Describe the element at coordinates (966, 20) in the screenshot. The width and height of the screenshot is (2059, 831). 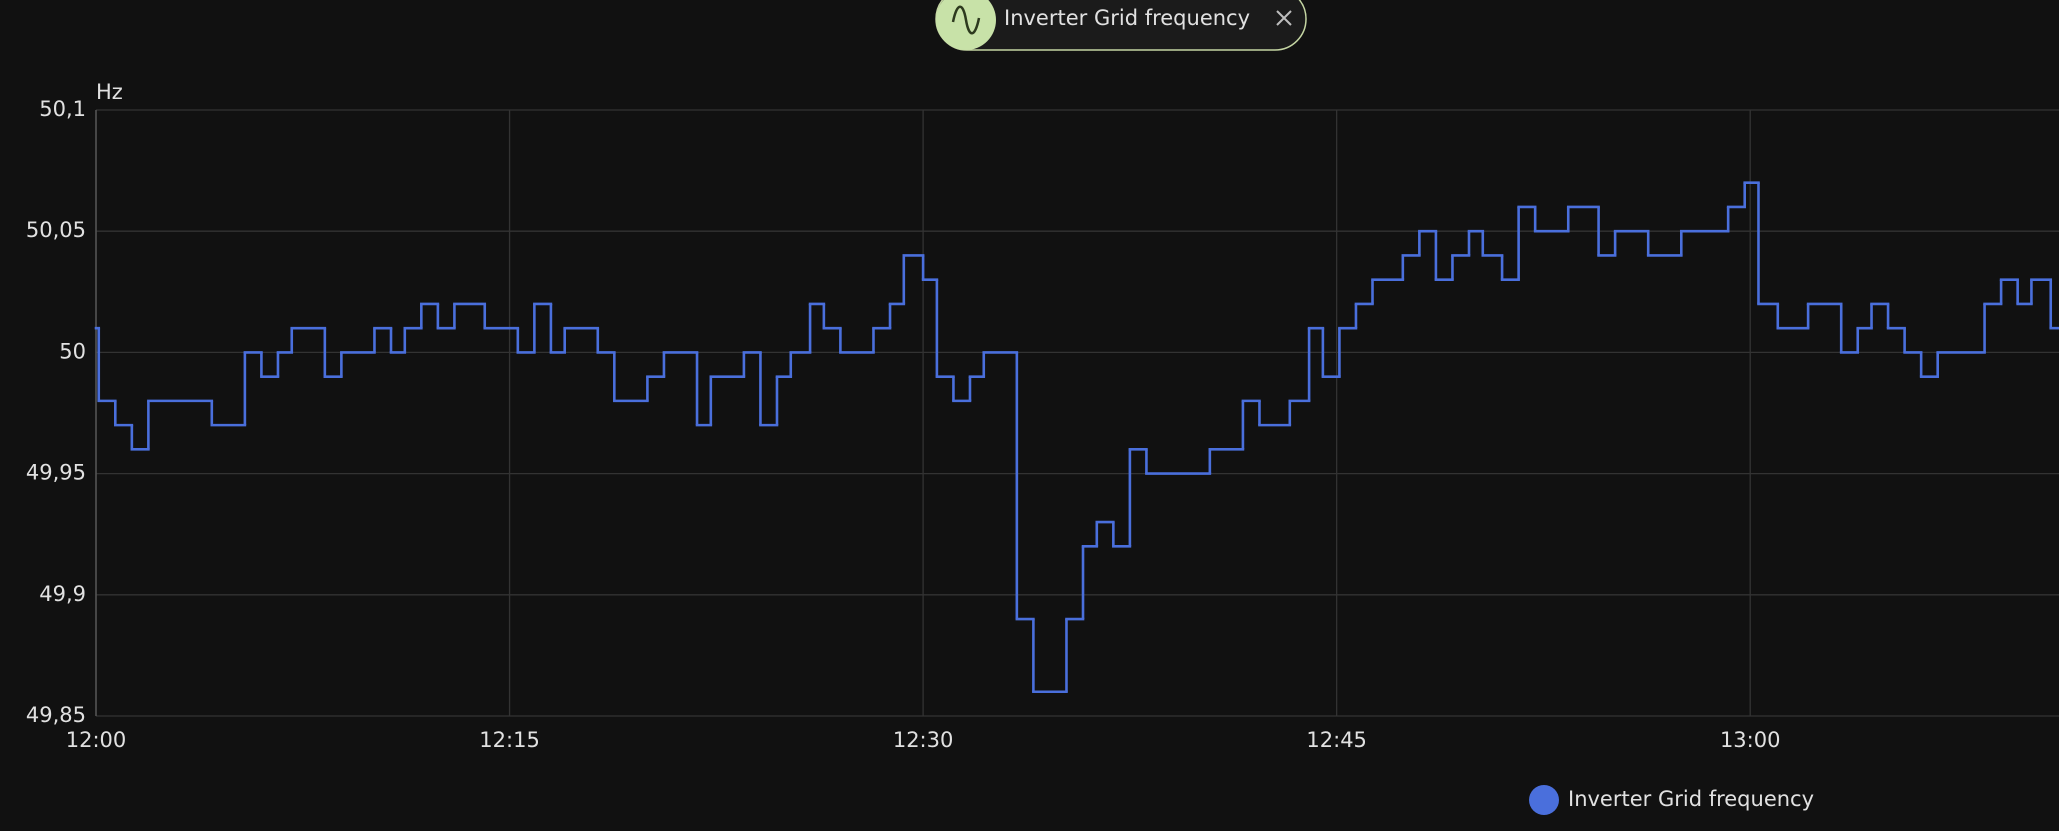
I see `sine-icon` at that location.